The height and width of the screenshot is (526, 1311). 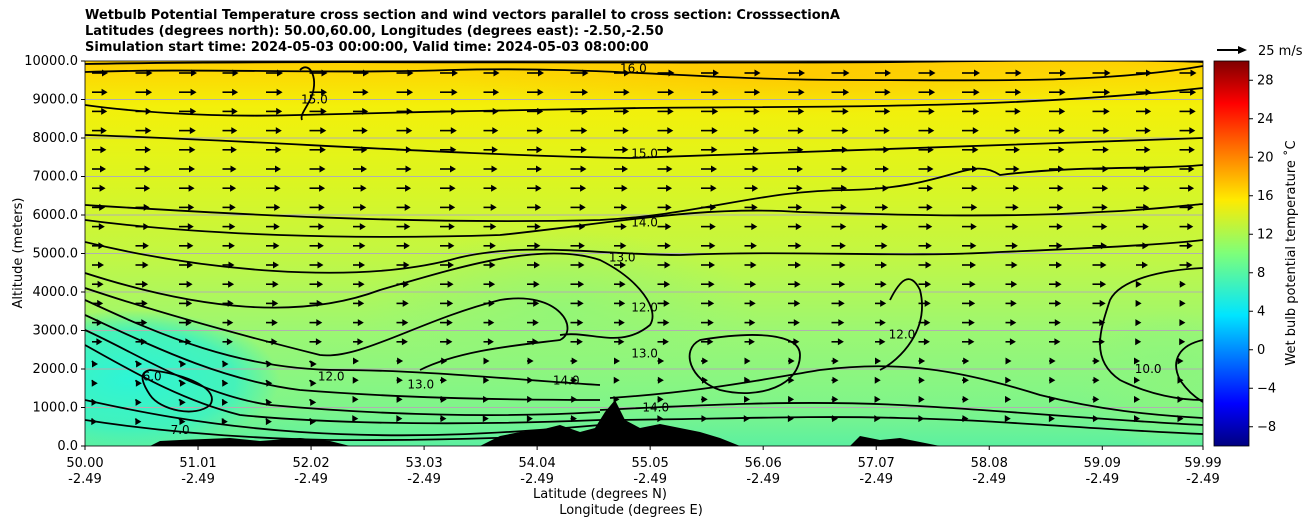 I want to click on contour-label: 6.0, so click(x=152, y=377).